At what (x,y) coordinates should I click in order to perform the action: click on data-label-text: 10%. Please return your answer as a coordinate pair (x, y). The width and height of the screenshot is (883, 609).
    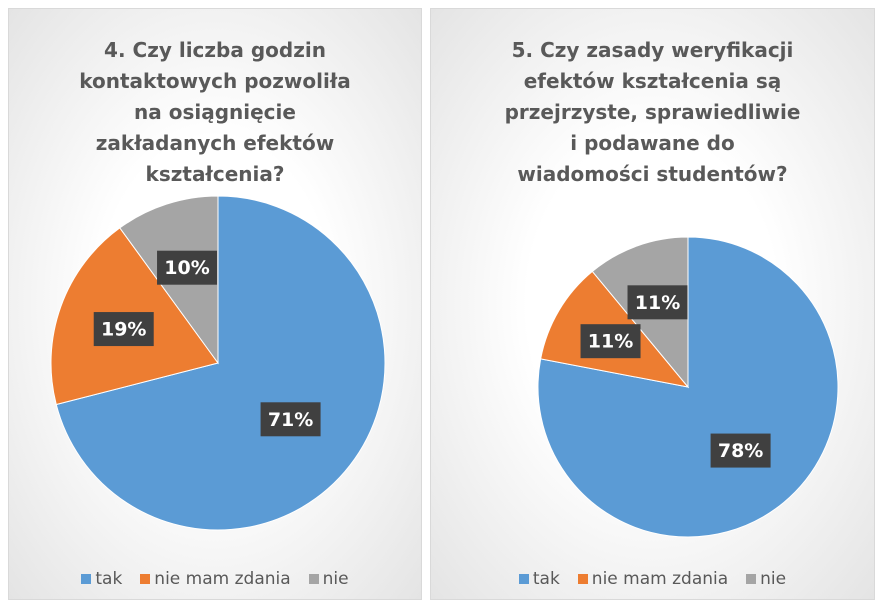
    Looking at the image, I should click on (186, 268).